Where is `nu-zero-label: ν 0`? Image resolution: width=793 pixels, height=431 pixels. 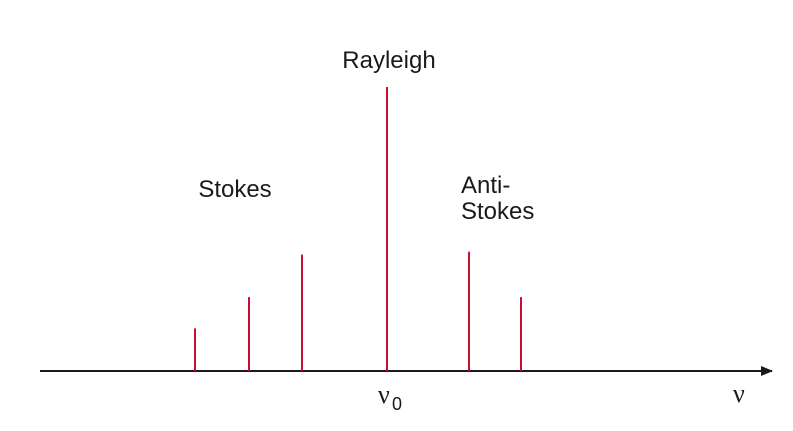 nu-zero-label: ν 0 is located at coordinates (390, 397).